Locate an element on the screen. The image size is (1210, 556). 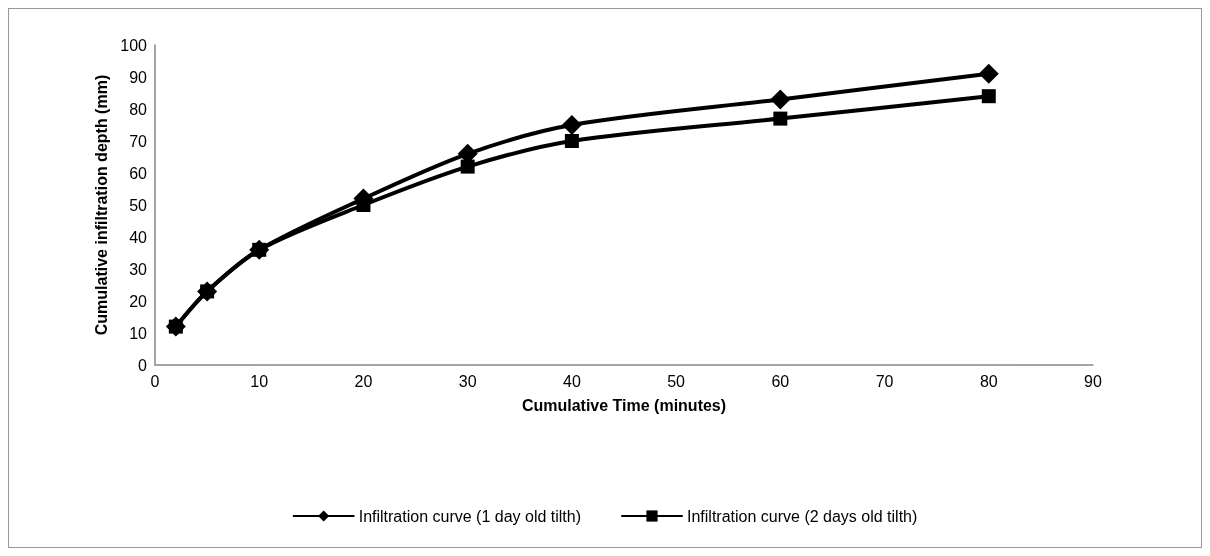
x-tick-label: 40 is located at coordinates (571, 381).